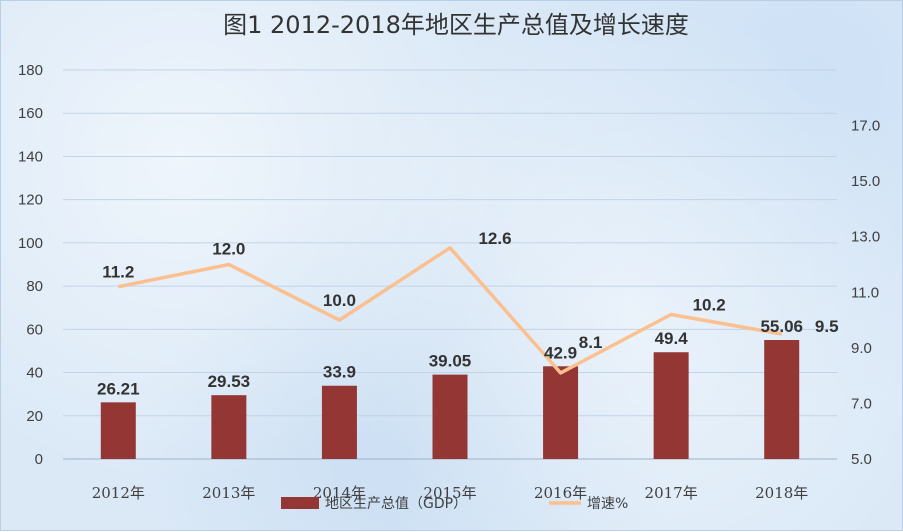 The height and width of the screenshot is (532, 903). What do you see at coordinates (591, 342) in the screenshot?
I see `growth-point-label: 8.1` at bounding box center [591, 342].